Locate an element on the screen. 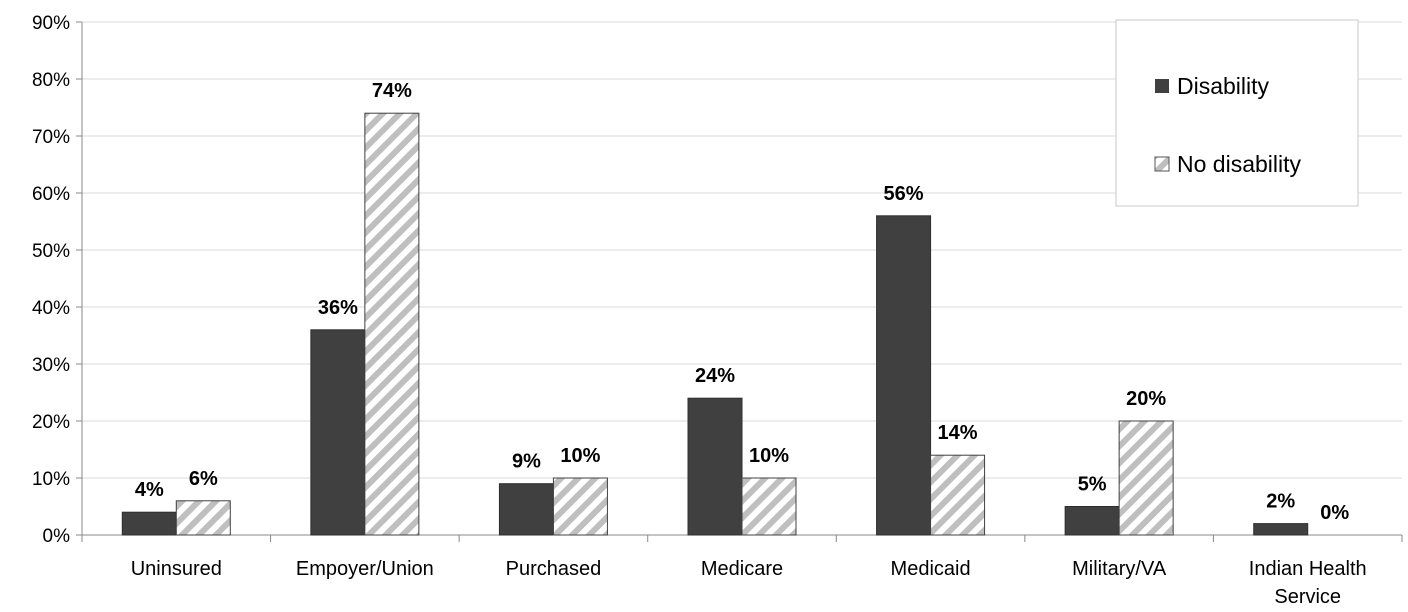 This screenshot has height=612, width=1408. y-tick-label: 50% is located at coordinates (51, 251).